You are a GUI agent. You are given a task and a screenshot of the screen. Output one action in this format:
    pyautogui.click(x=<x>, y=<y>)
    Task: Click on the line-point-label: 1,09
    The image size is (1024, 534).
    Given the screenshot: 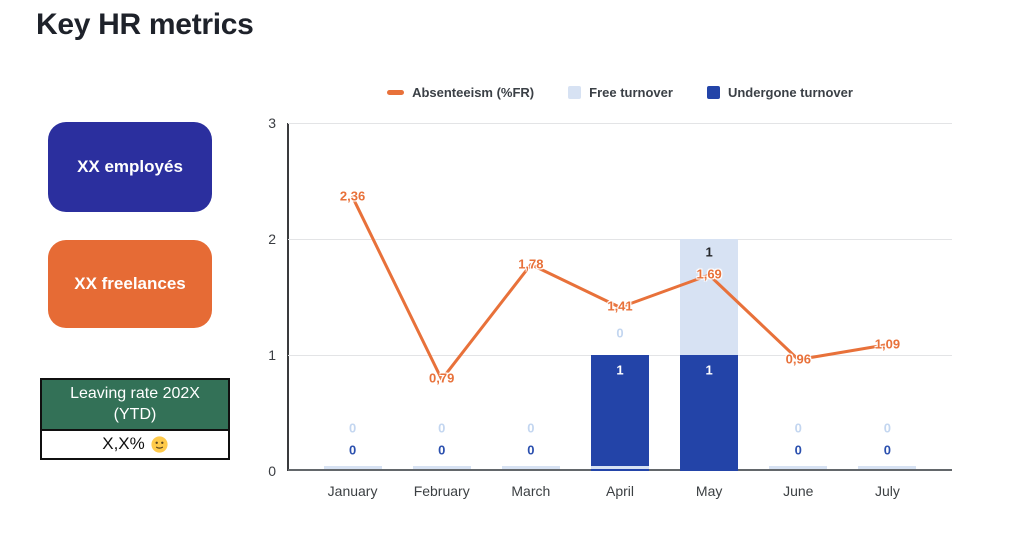 What is the action you would take?
    pyautogui.click(x=887, y=344)
    